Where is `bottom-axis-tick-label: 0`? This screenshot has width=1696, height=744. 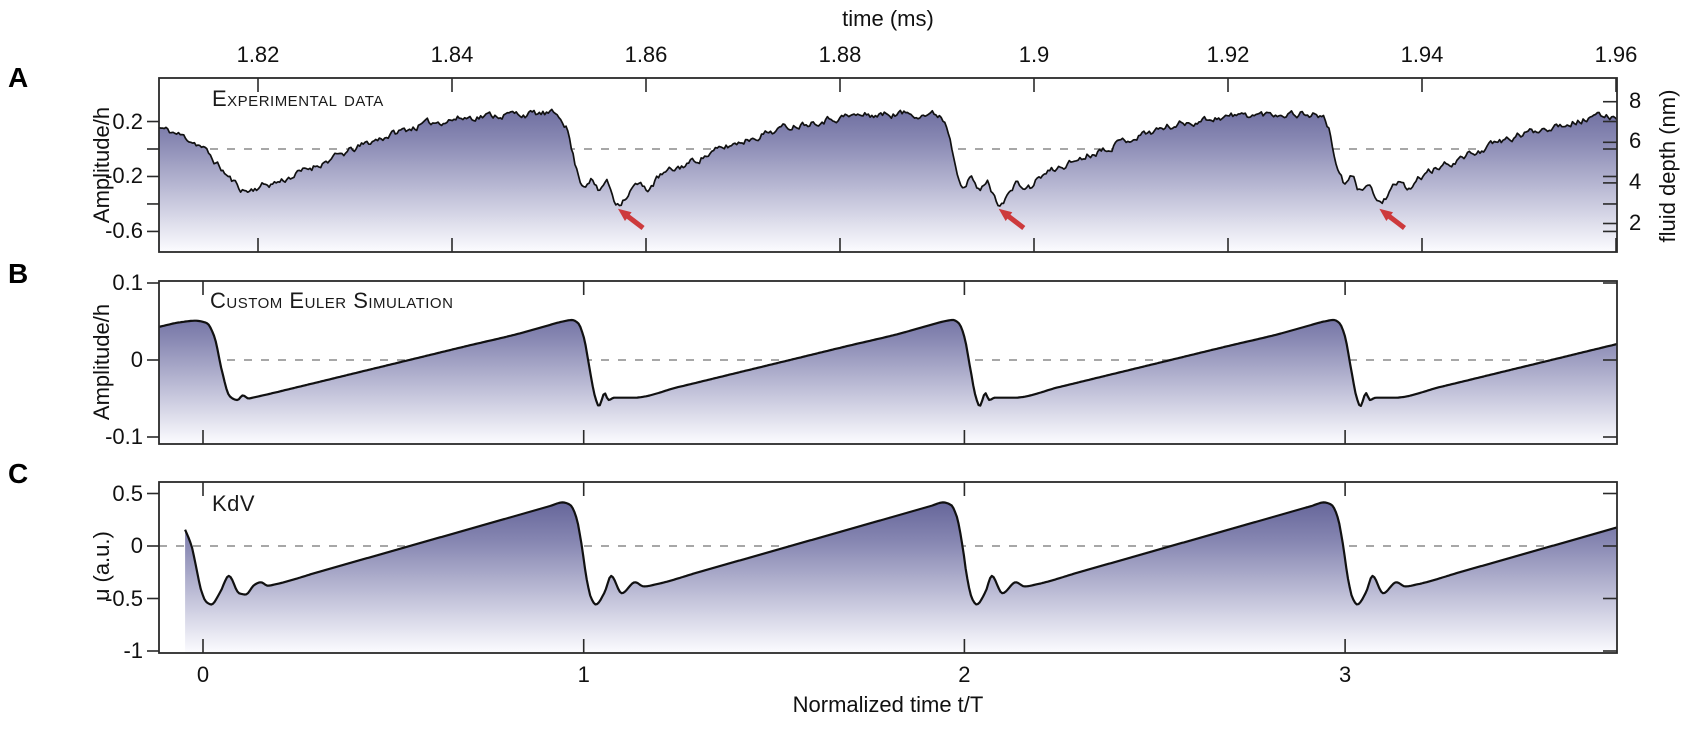
bottom-axis-tick-label: 0 is located at coordinates (203, 674).